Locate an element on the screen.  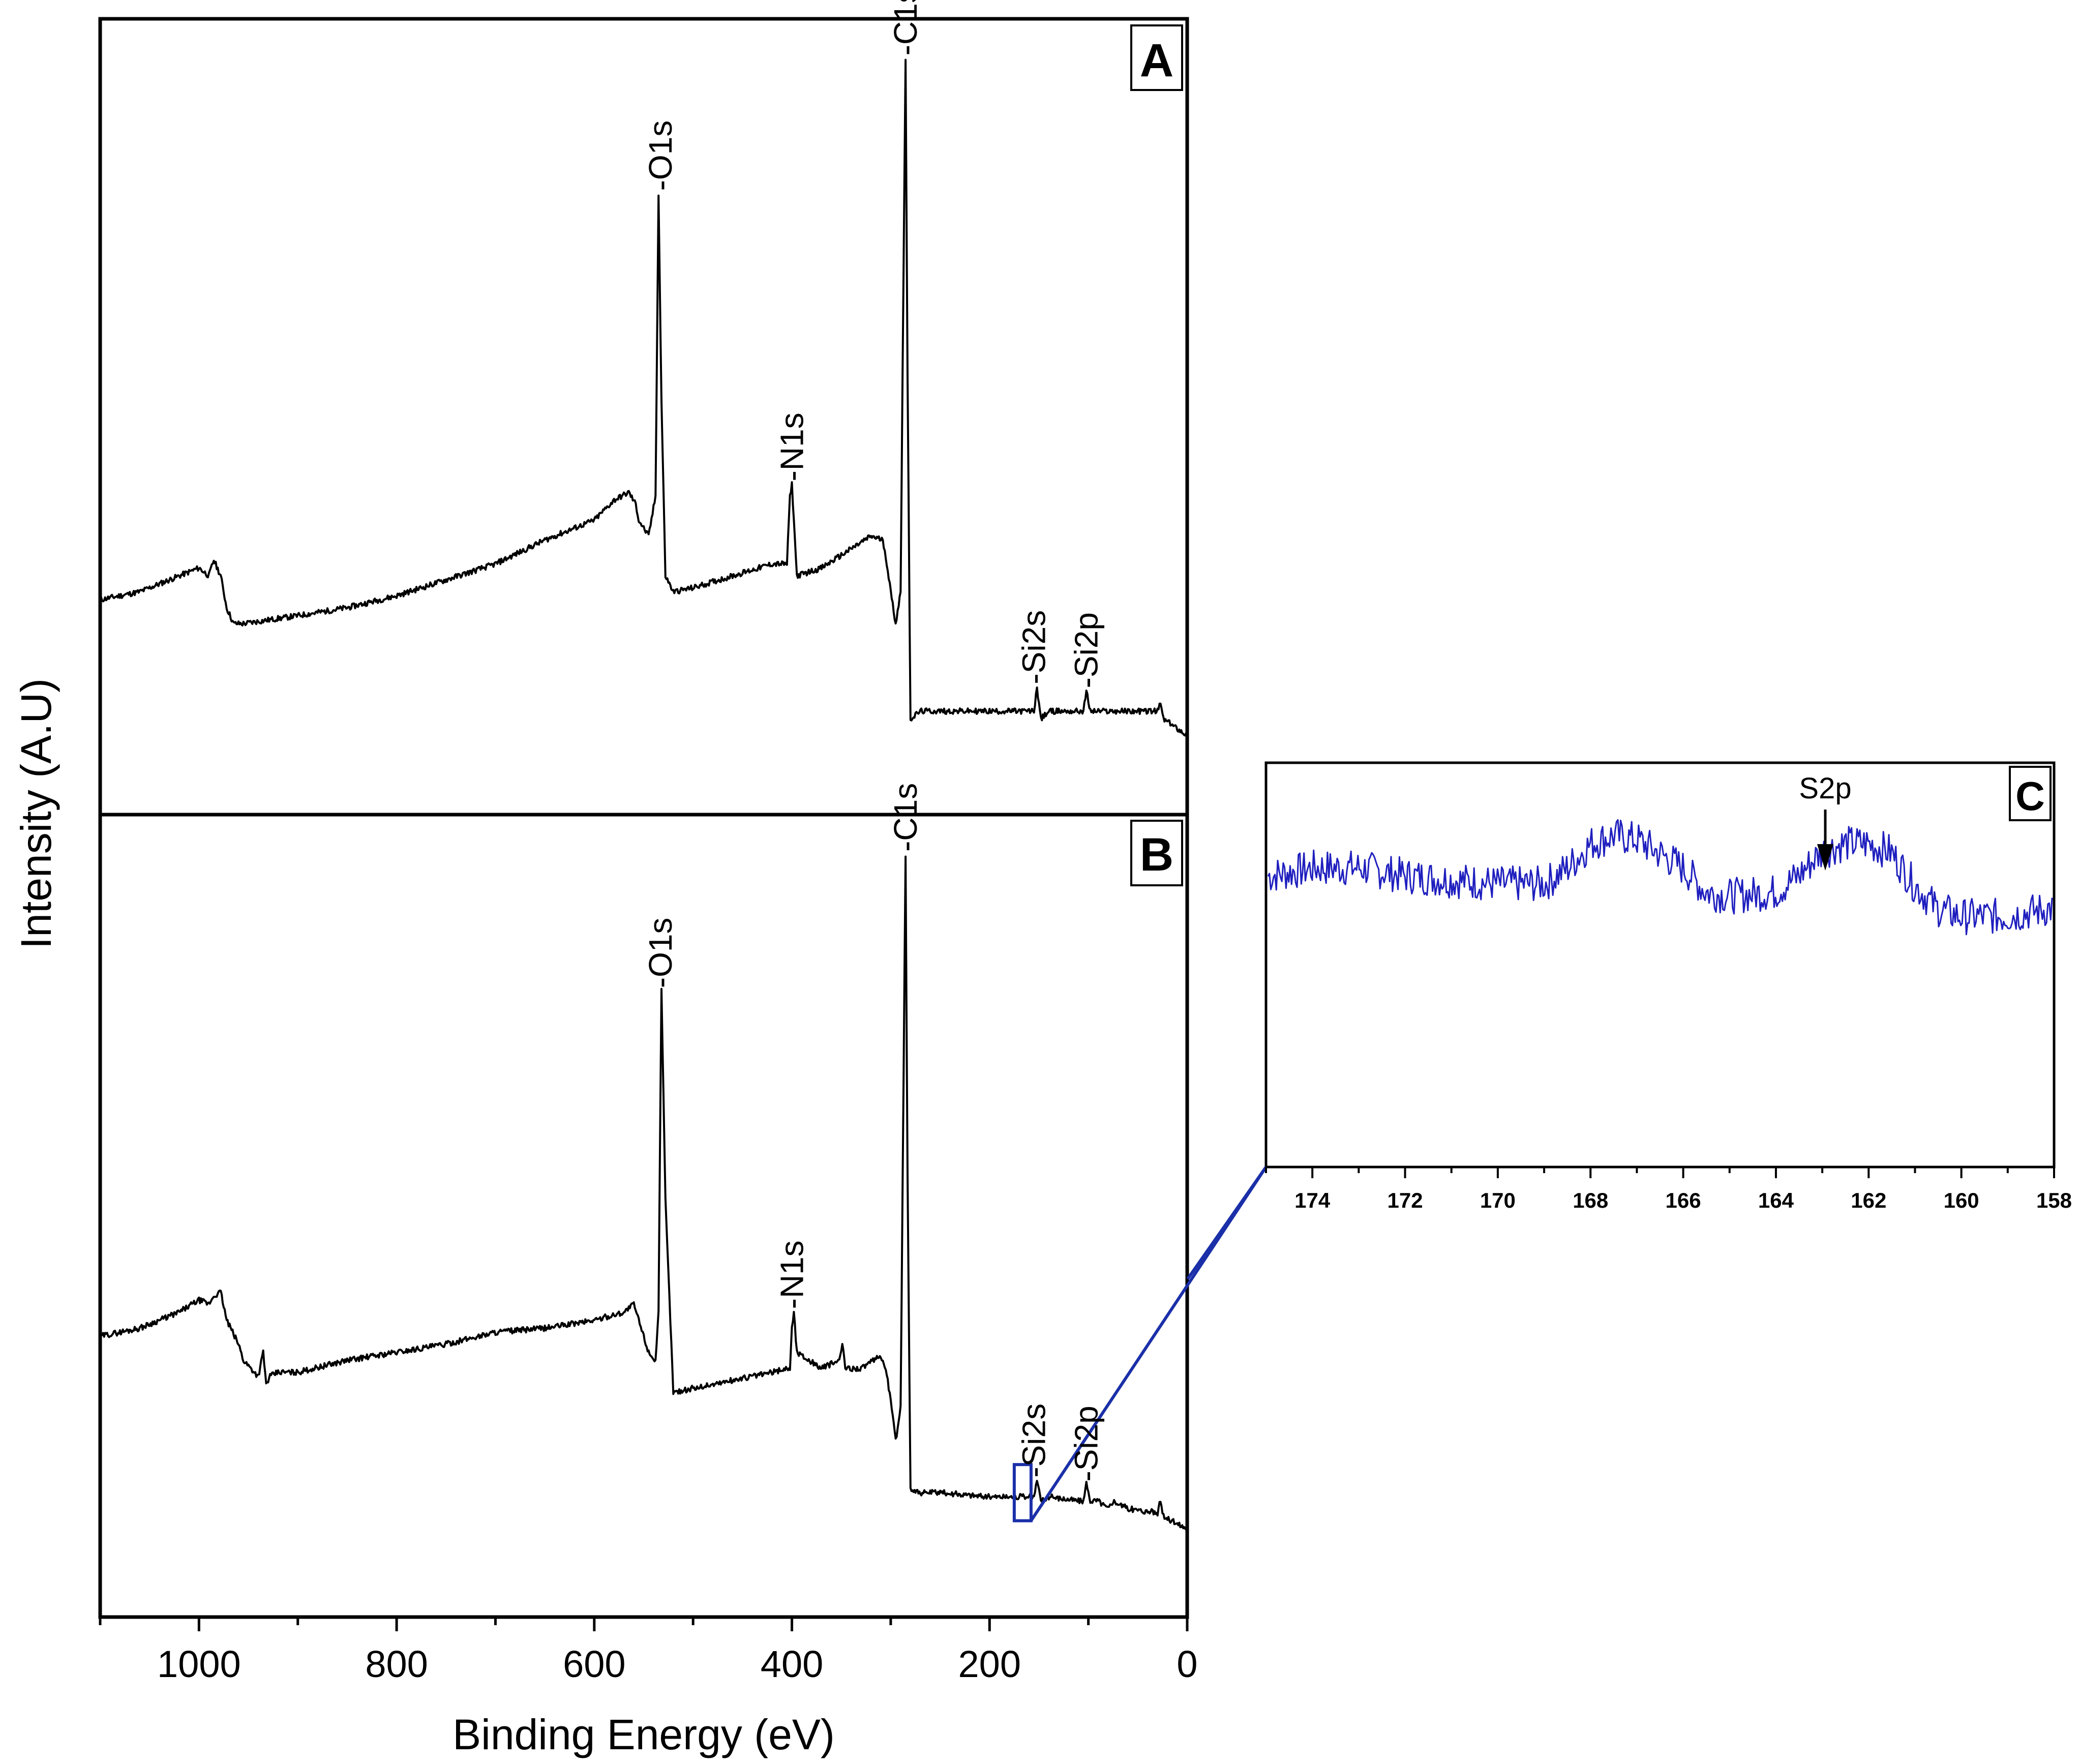
peak-label-a-o1s: -O1s is located at coordinates (661, 156).